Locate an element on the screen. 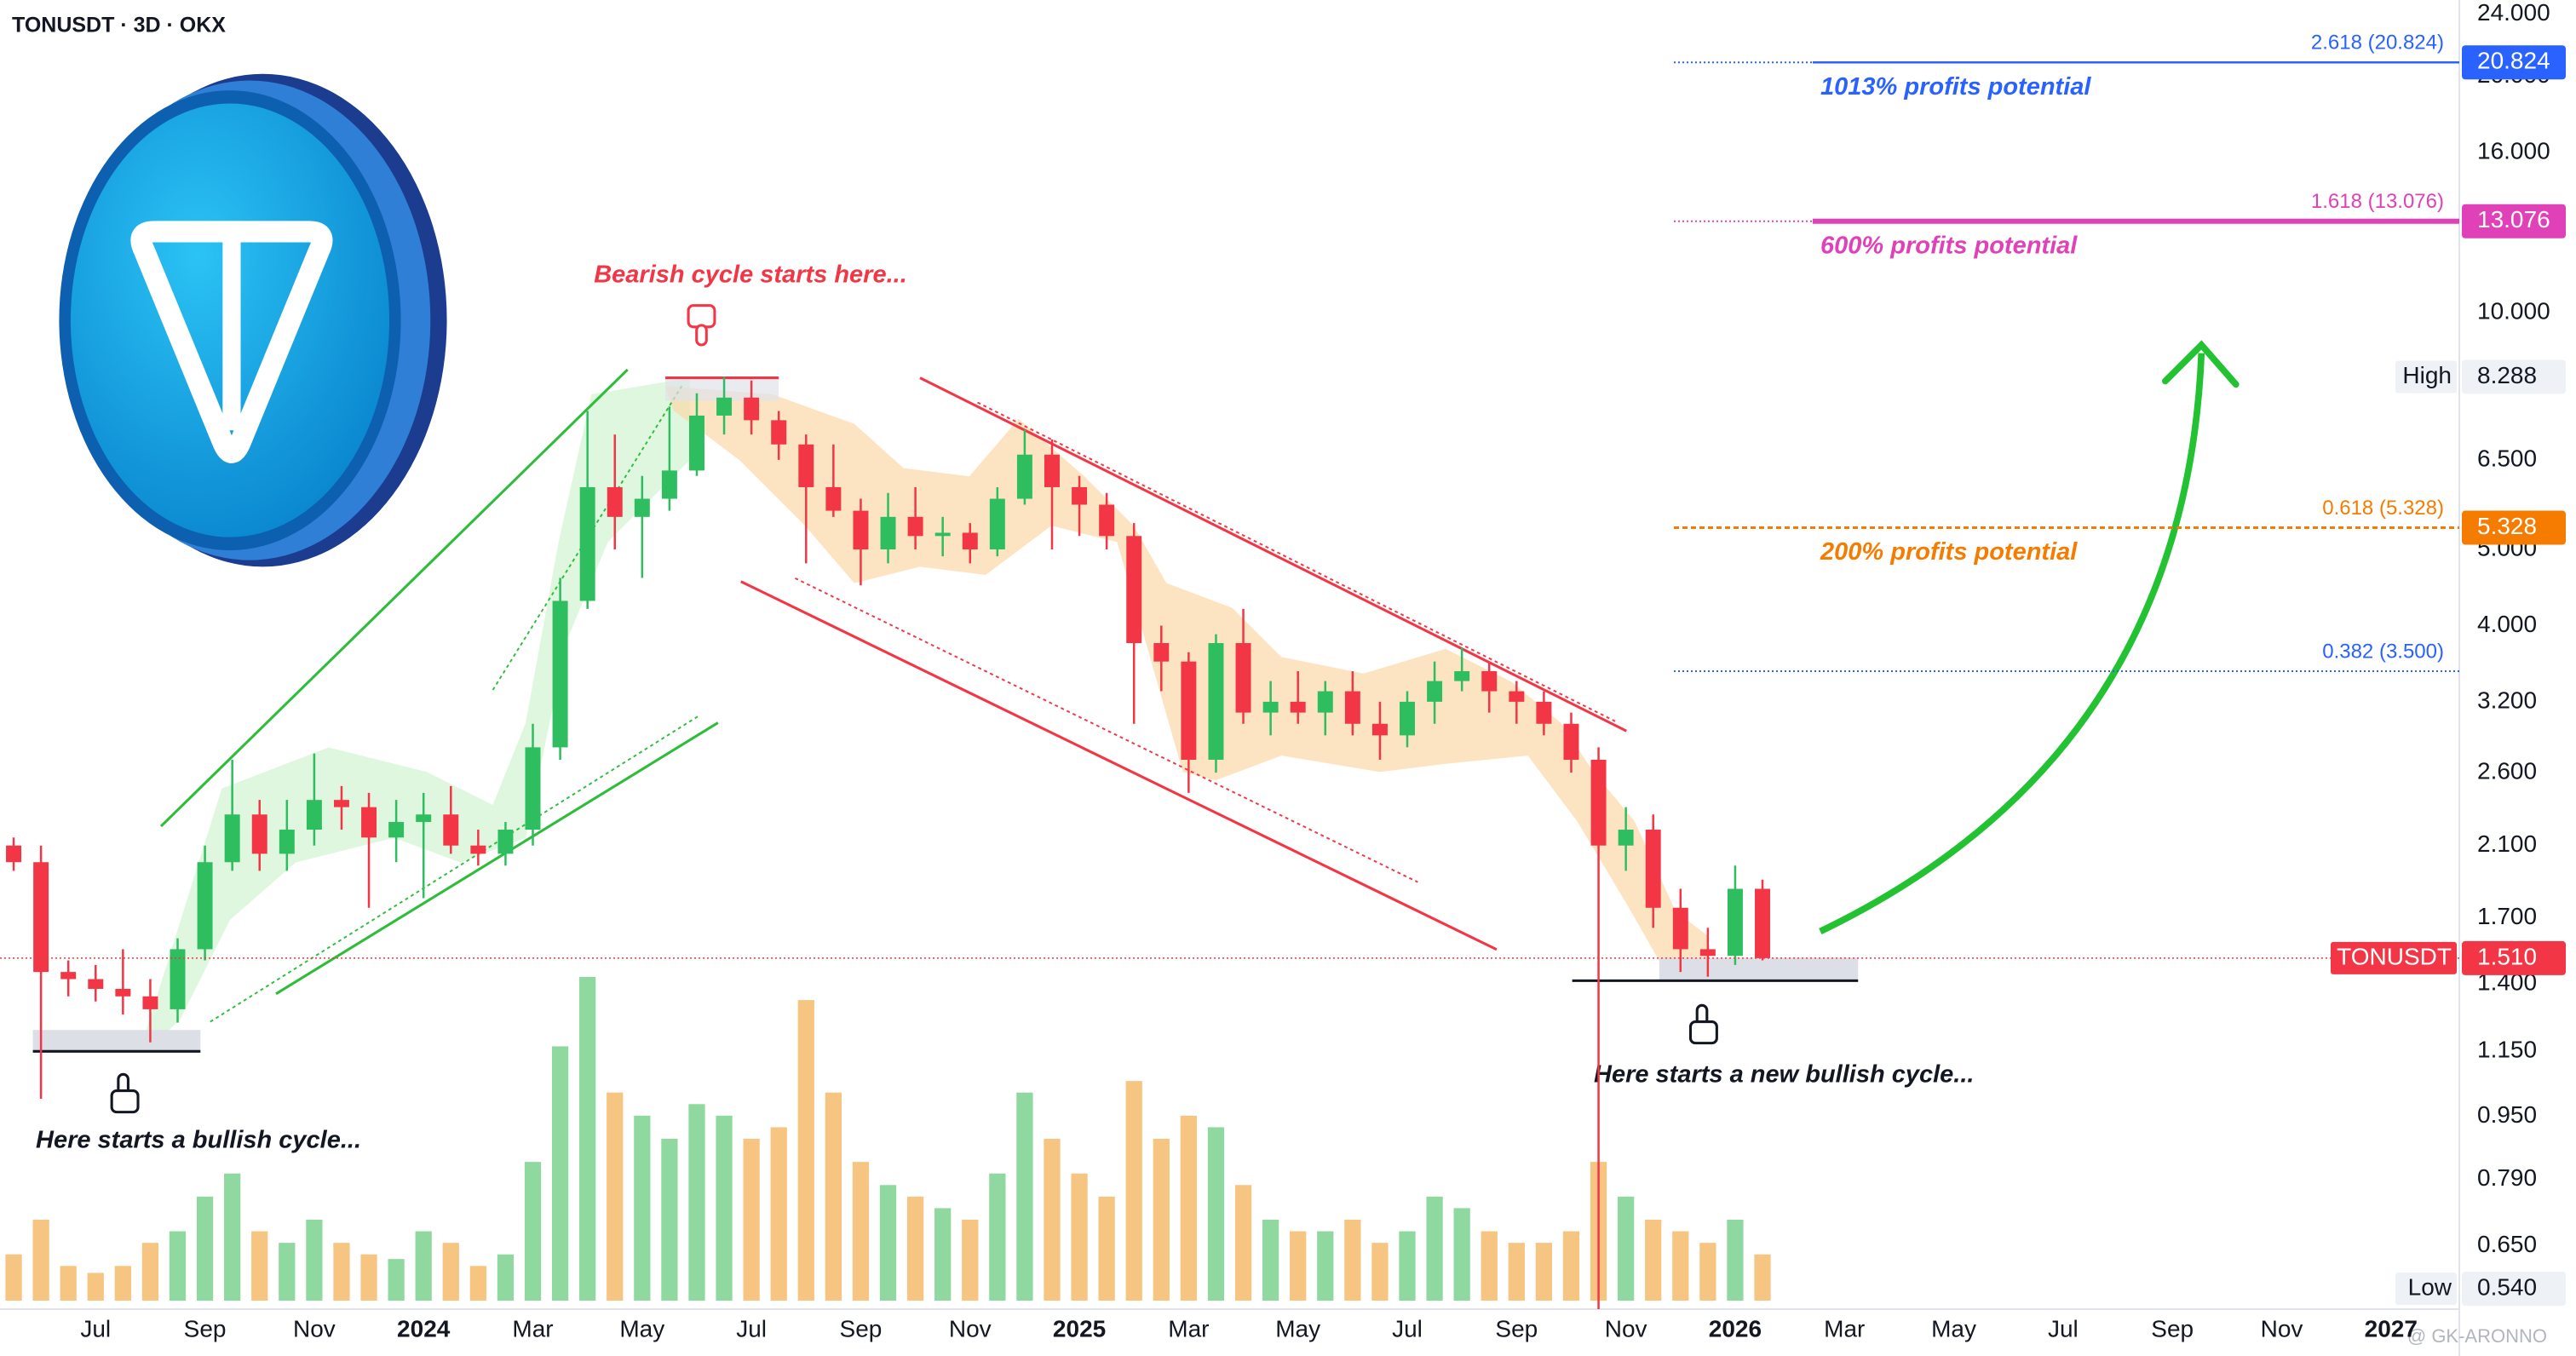 The height and width of the screenshot is (1356, 2576). x-tick-label: 2027 is located at coordinates (2391, 1328).